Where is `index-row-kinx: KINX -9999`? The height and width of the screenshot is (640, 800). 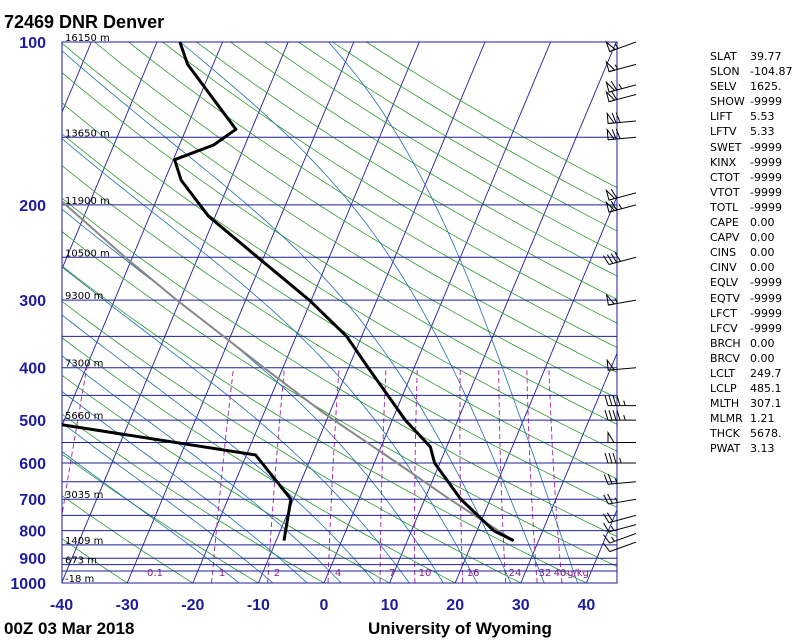 index-row-kinx: KINX -9999 is located at coordinates (755, 162).